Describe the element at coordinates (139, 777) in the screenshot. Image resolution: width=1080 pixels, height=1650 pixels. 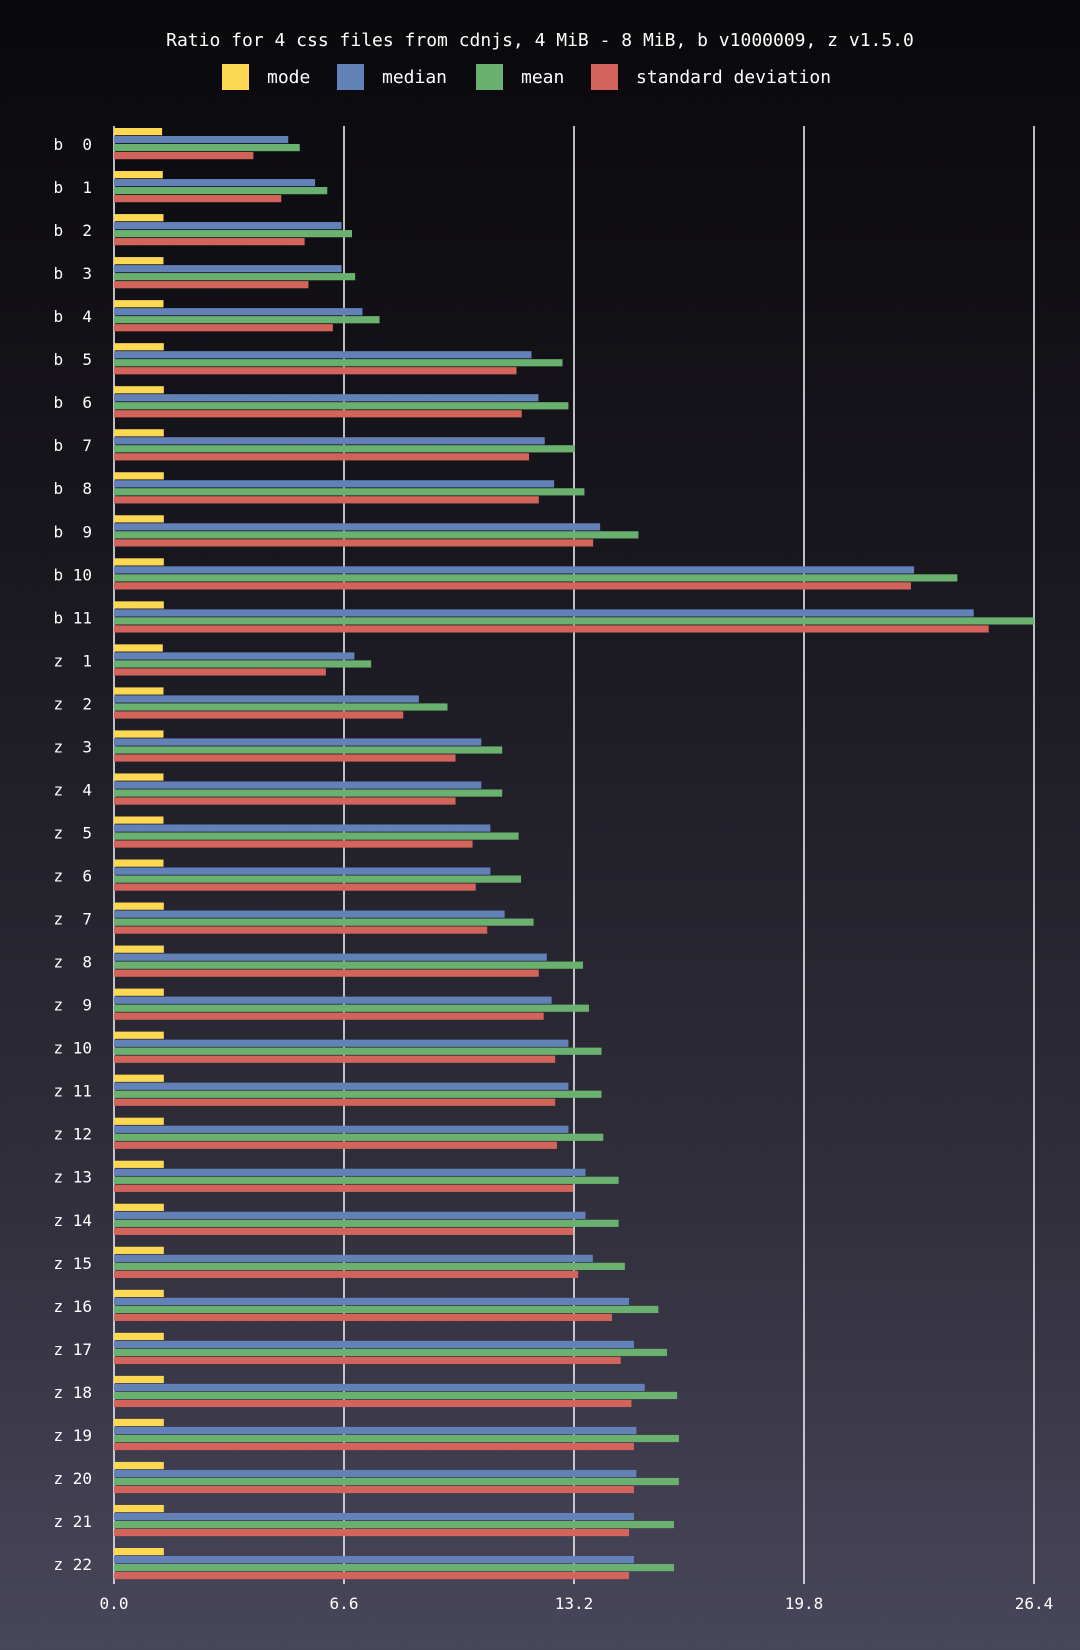
I see `bar-mode-z4` at that location.